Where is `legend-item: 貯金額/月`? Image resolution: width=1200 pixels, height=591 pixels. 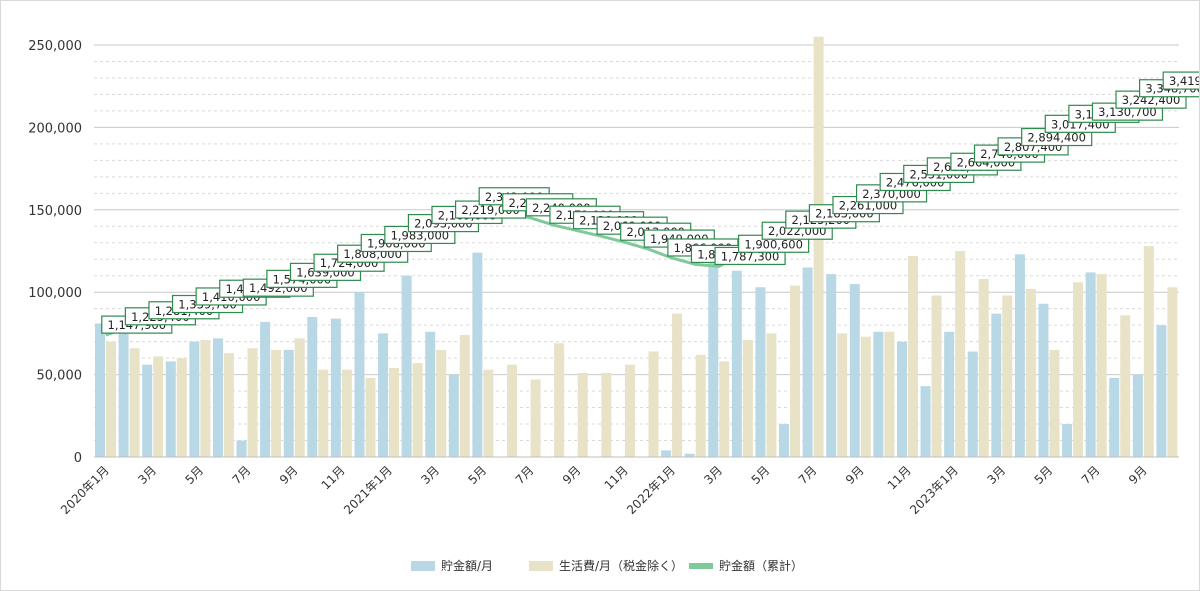 legend-item: 貯金額/月 is located at coordinates (452, 565).